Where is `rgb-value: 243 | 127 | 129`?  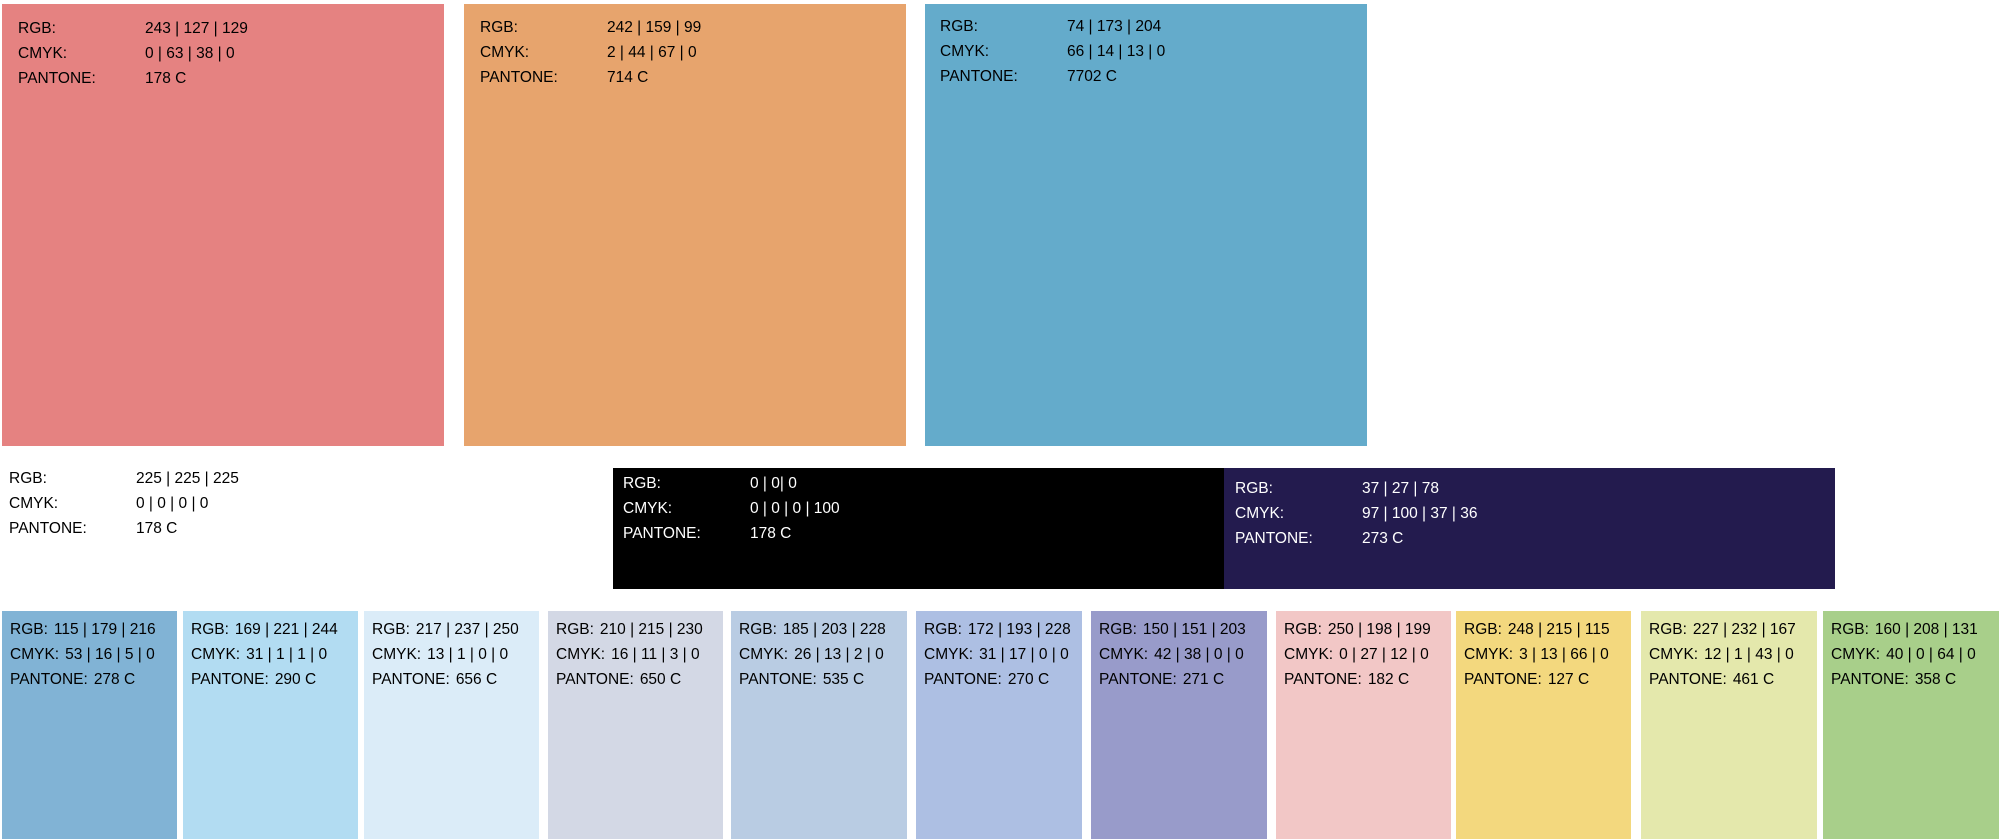 rgb-value: 243 | 127 | 129 is located at coordinates (196, 28).